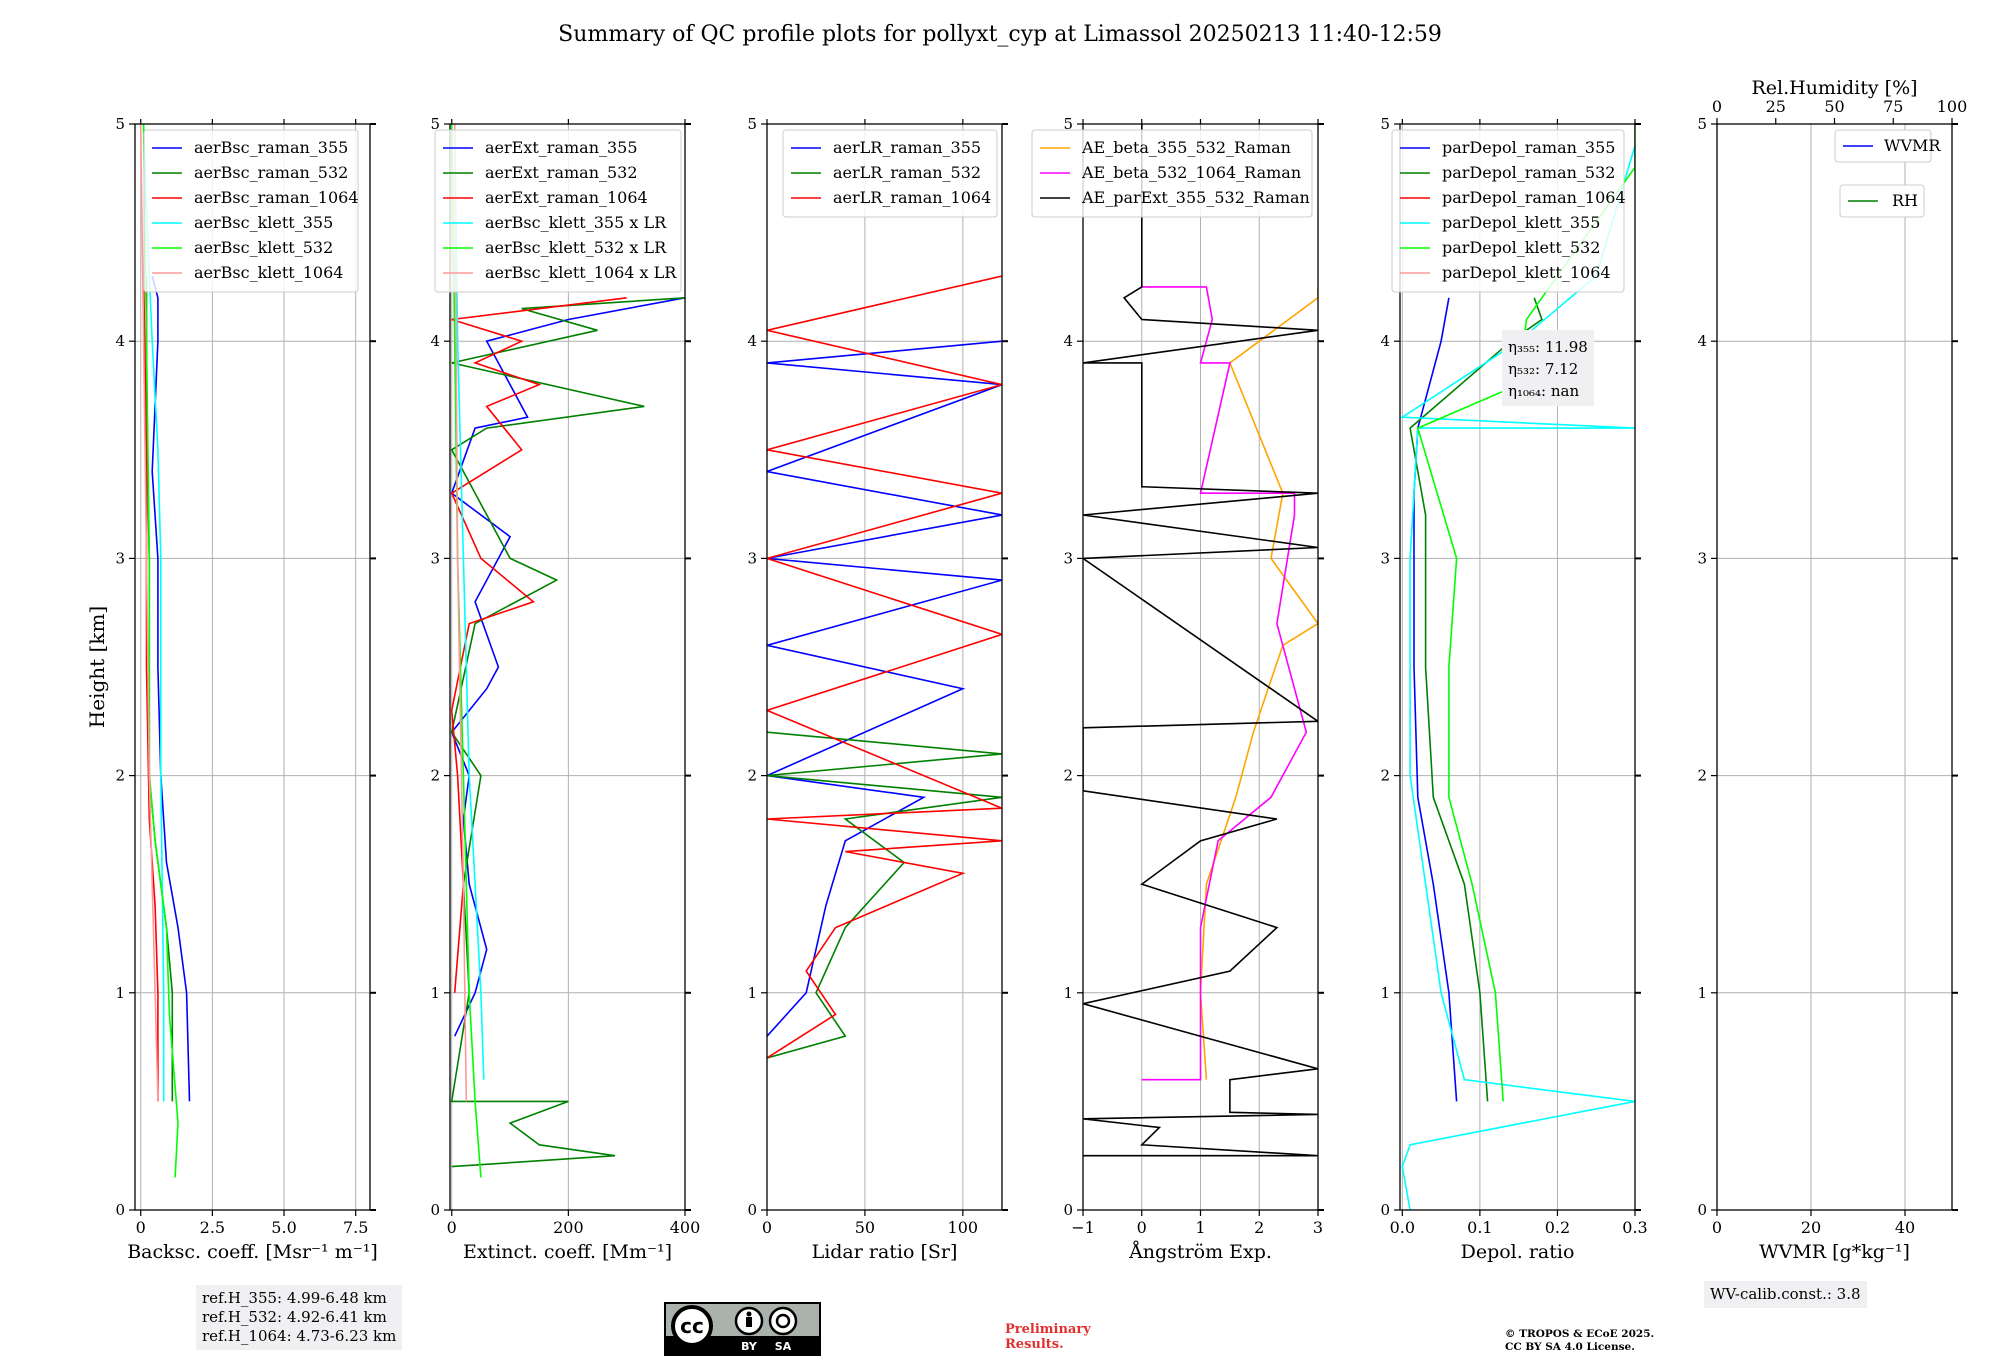  What do you see at coordinates (252, 1252) in the screenshot?
I see `x-axis-label: Backsc. coeff. [Msr⁻¹ m⁻¹]` at bounding box center [252, 1252].